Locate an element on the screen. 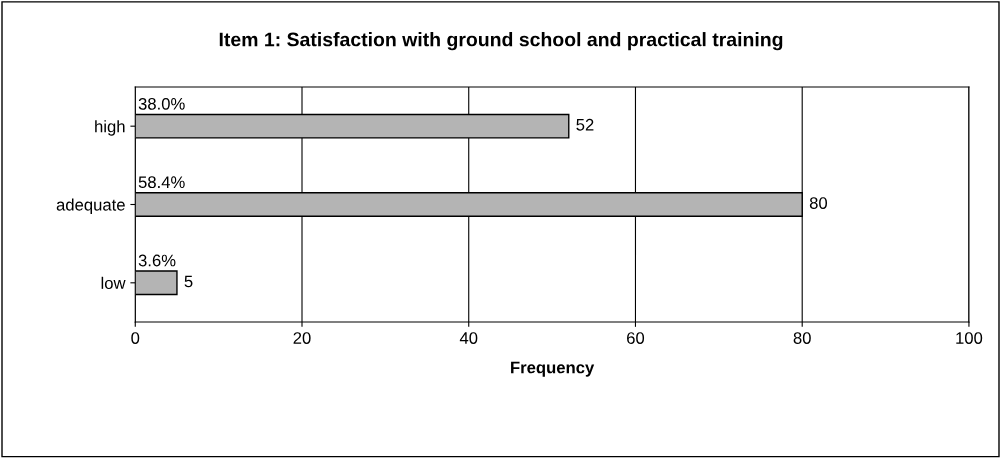 This screenshot has height=458, width=1002. x-axis-title: Frequency is located at coordinates (553, 369).